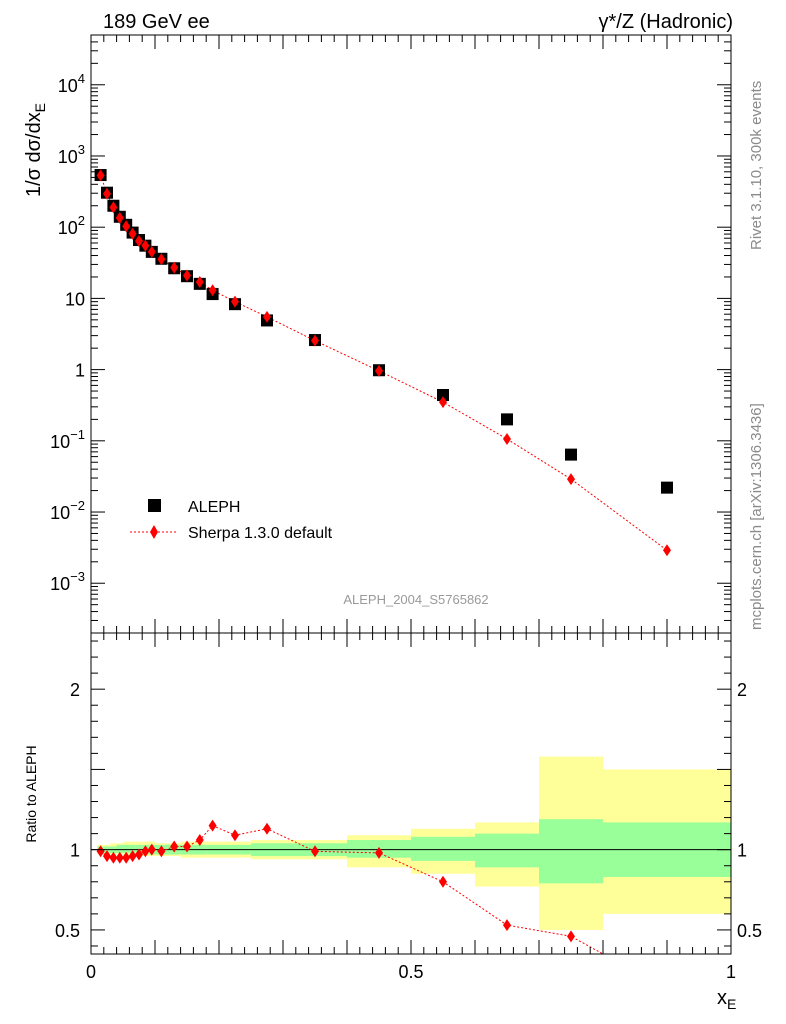 The image size is (786, 1024). I want to click on x-tick-label: 1, so click(731, 972).